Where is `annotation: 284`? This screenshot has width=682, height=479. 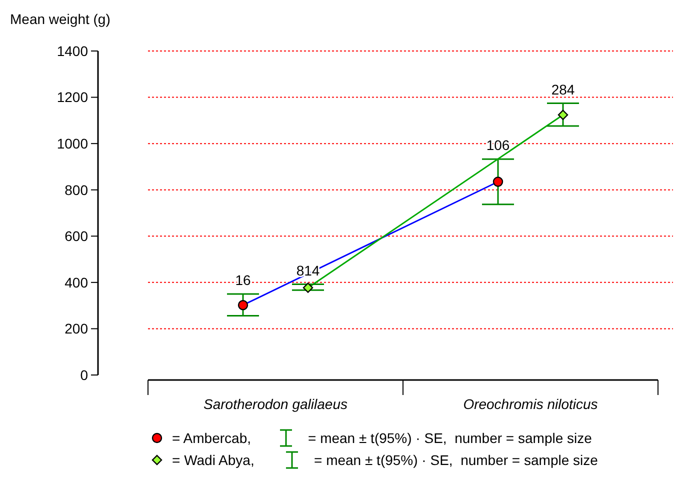
annotation: 284 is located at coordinates (563, 89).